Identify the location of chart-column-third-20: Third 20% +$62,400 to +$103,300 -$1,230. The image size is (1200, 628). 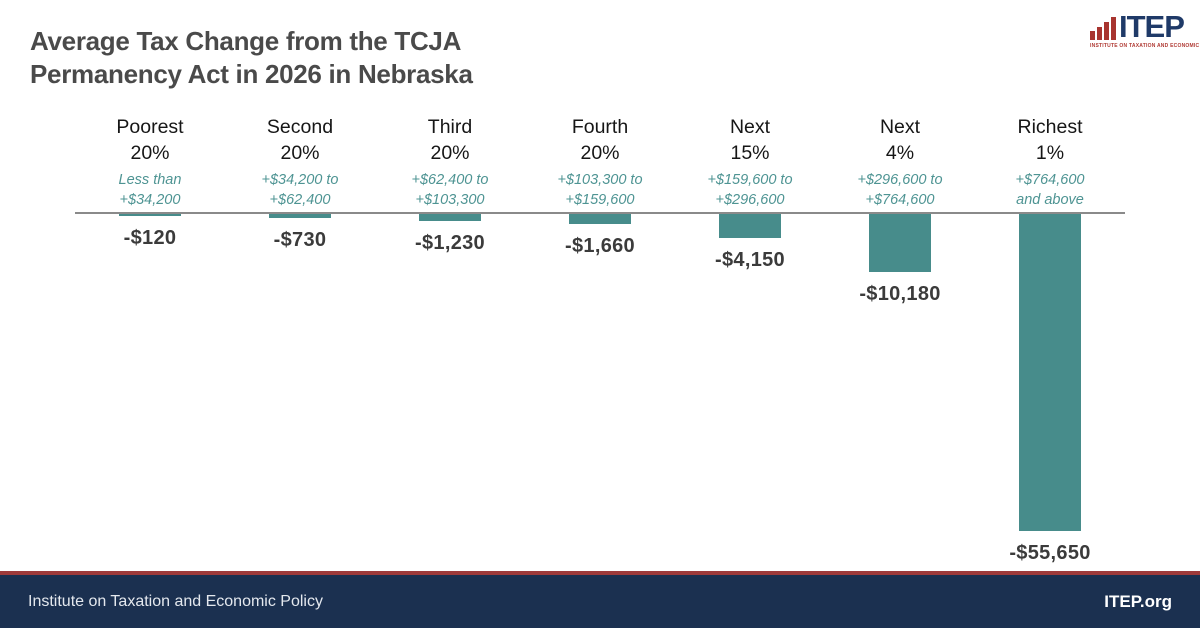
(450, 337).